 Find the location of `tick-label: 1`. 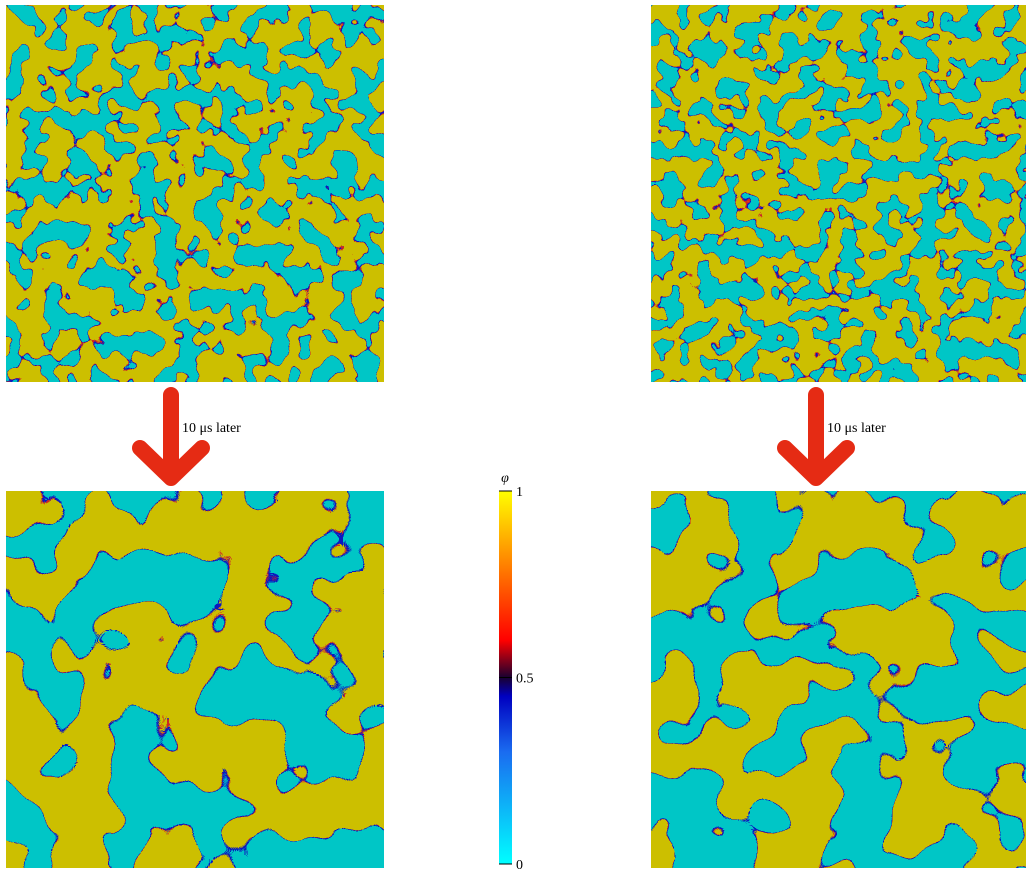

tick-label: 1 is located at coordinates (519, 492).